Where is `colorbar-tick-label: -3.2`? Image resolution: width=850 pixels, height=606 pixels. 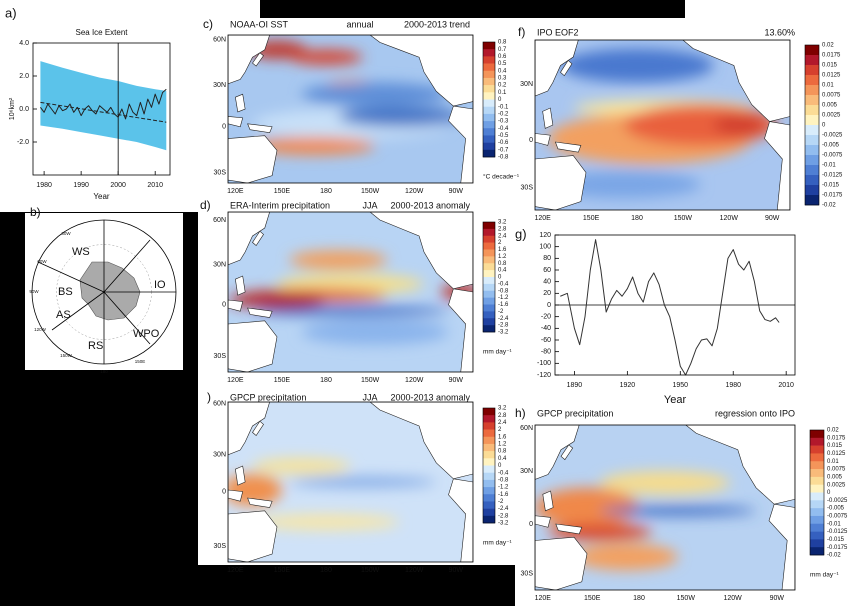 colorbar-tick-label: -3.2 is located at coordinates (503, 333).